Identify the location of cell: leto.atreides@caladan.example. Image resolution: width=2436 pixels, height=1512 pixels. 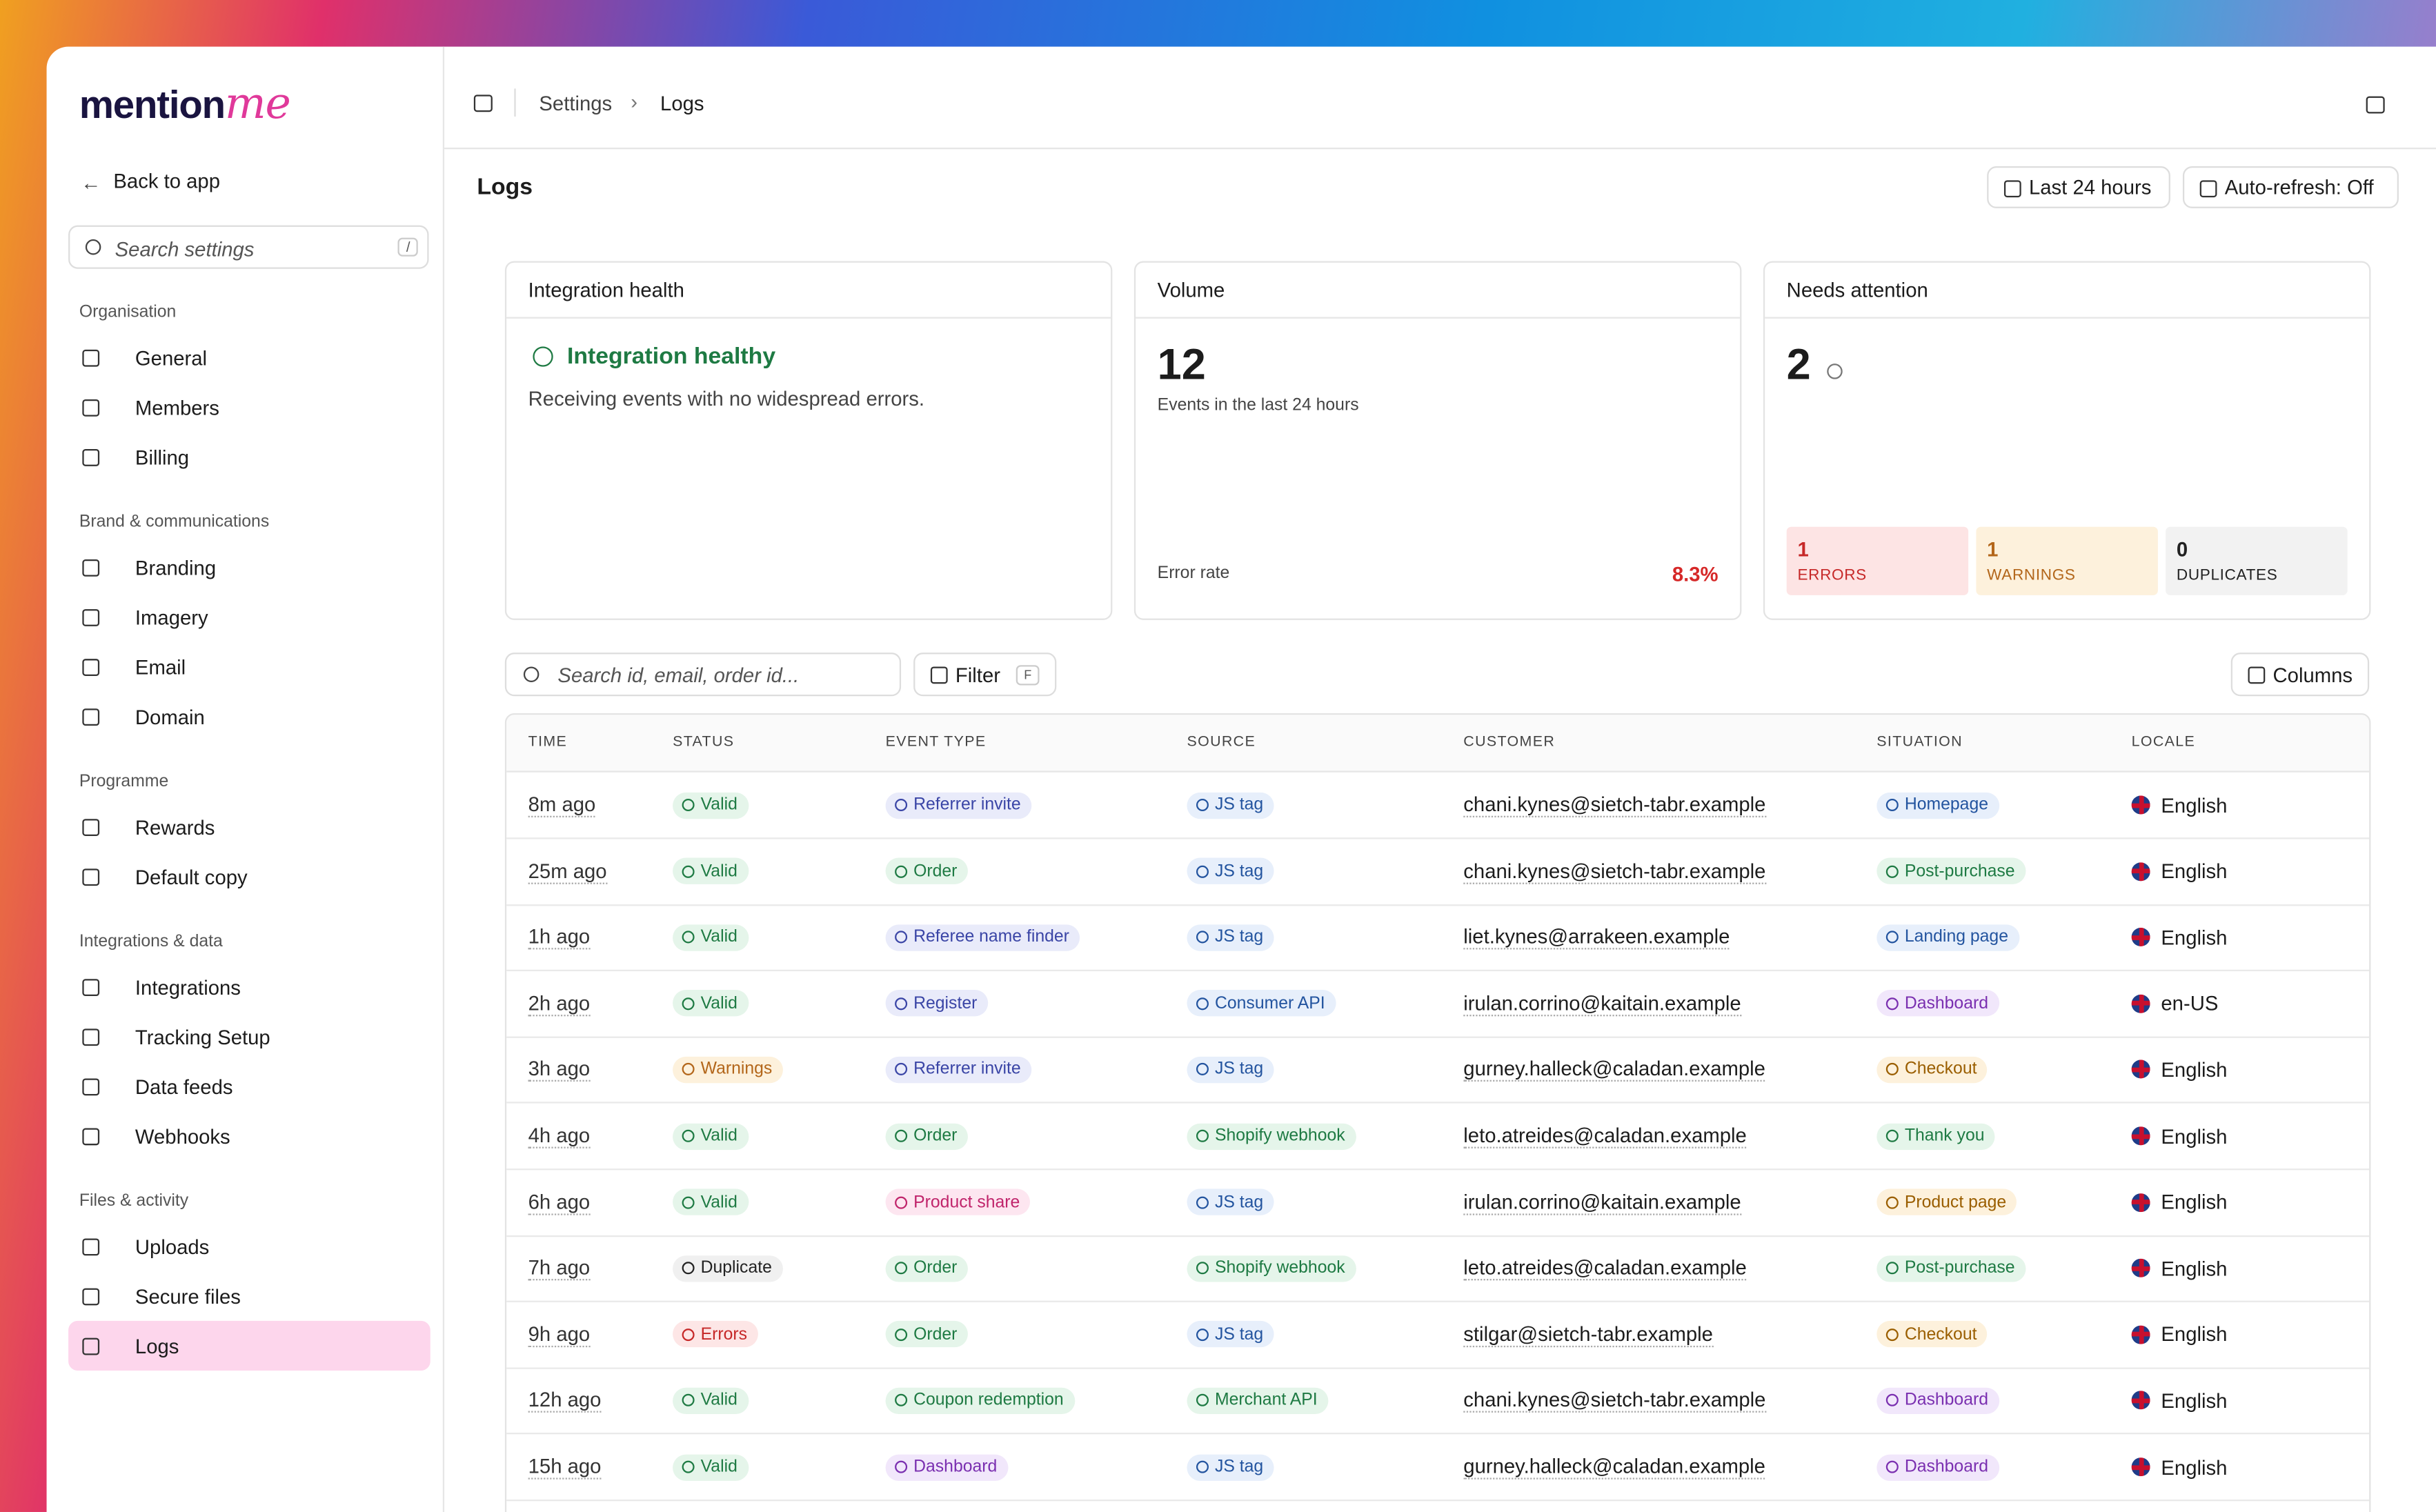
(1605, 1268).